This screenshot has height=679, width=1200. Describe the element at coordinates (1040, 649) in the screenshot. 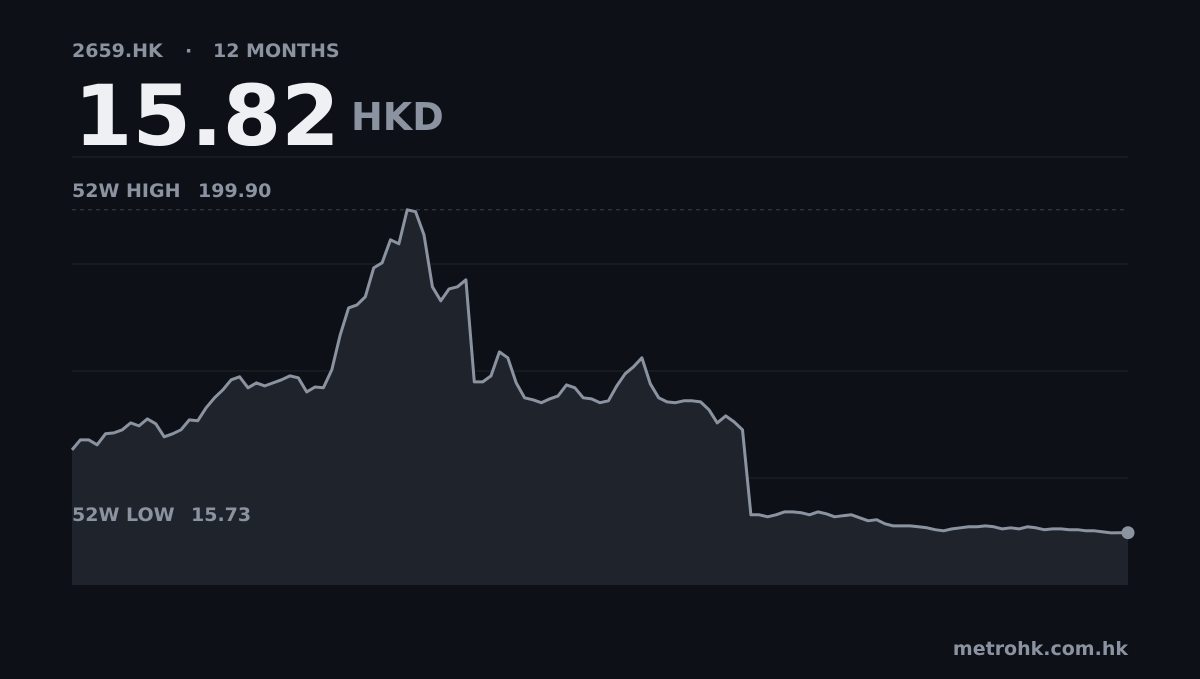

I see `source: metrohk.com.hk` at that location.